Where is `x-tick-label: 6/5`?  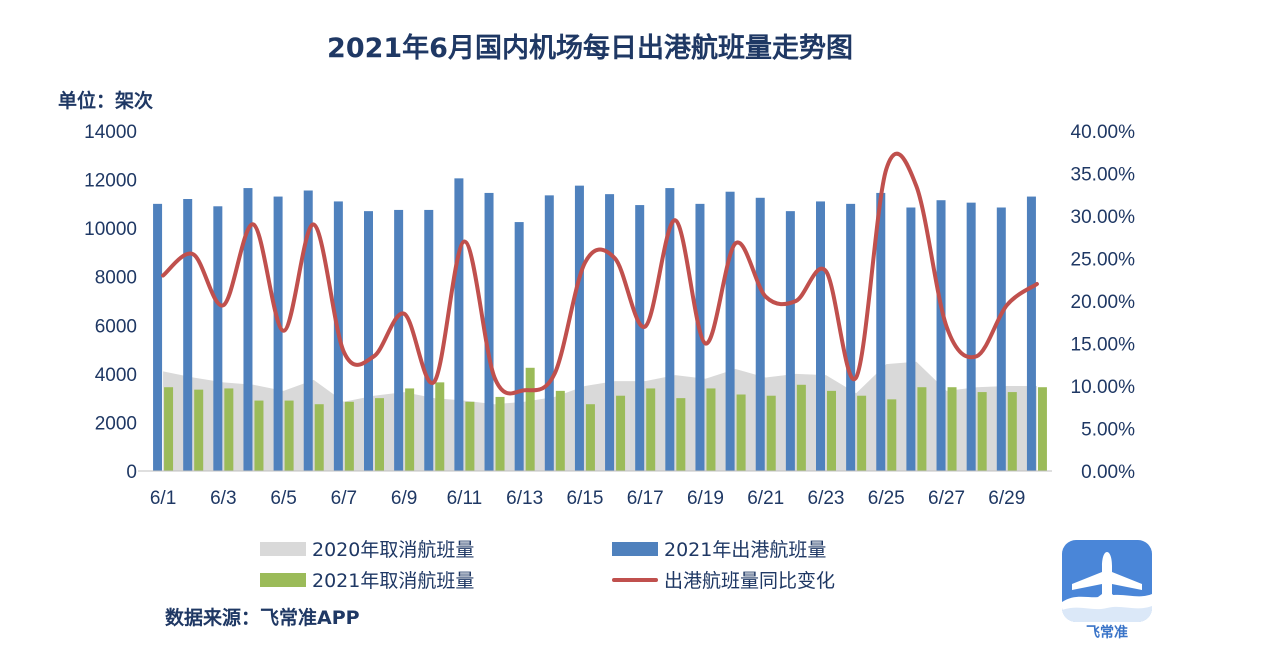
x-tick-label: 6/5 is located at coordinates (283, 498).